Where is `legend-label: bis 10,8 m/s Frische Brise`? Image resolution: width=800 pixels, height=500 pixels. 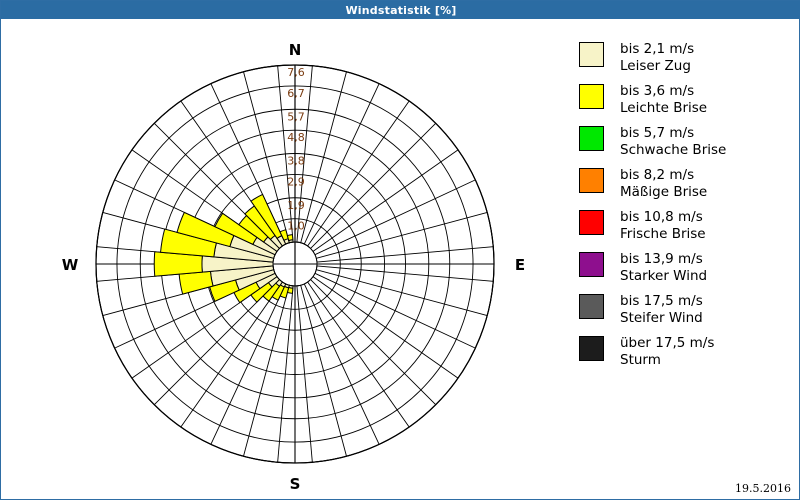
legend-label: bis 10,8 m/s Frische Brise is located at coordinates (663, 225).